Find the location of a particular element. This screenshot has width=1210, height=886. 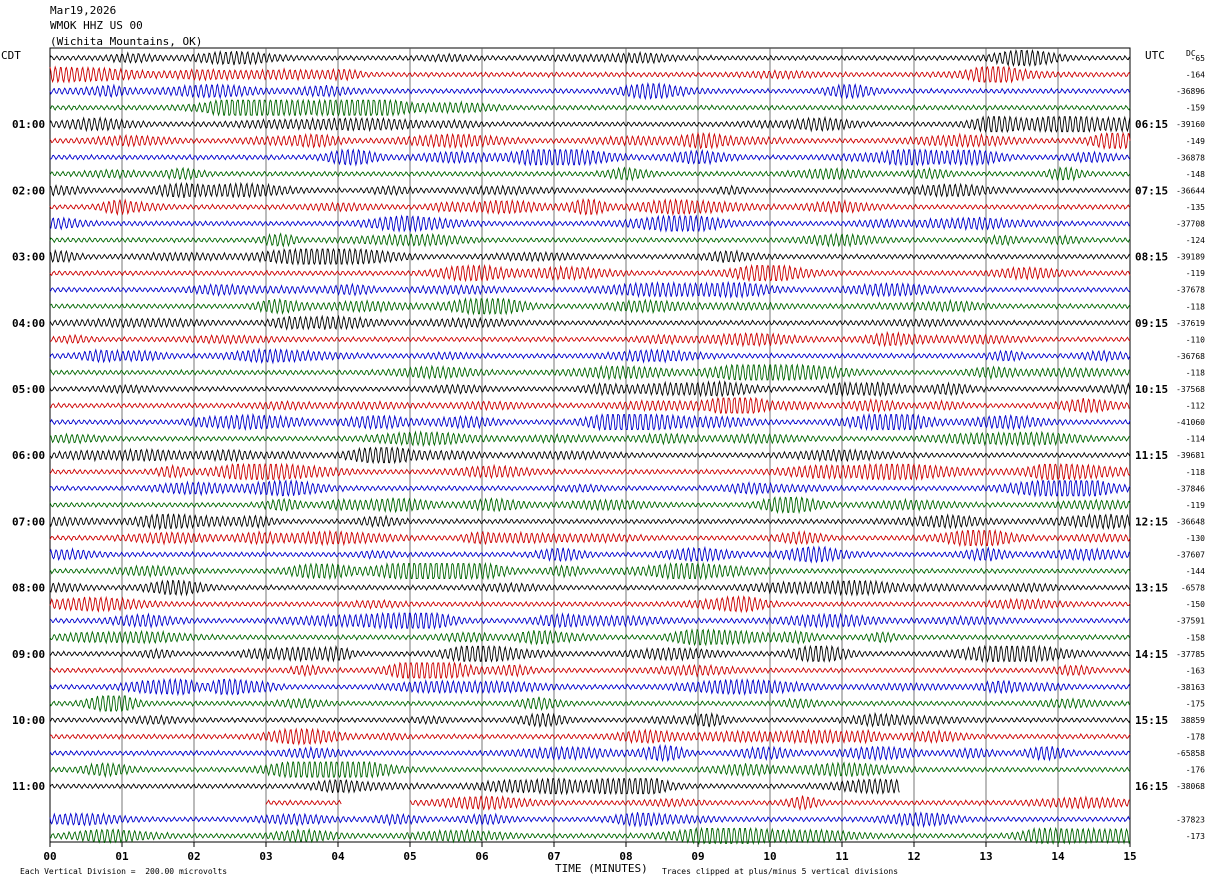

dc-offset-label: -119 is located at coordinates (1195, 505).